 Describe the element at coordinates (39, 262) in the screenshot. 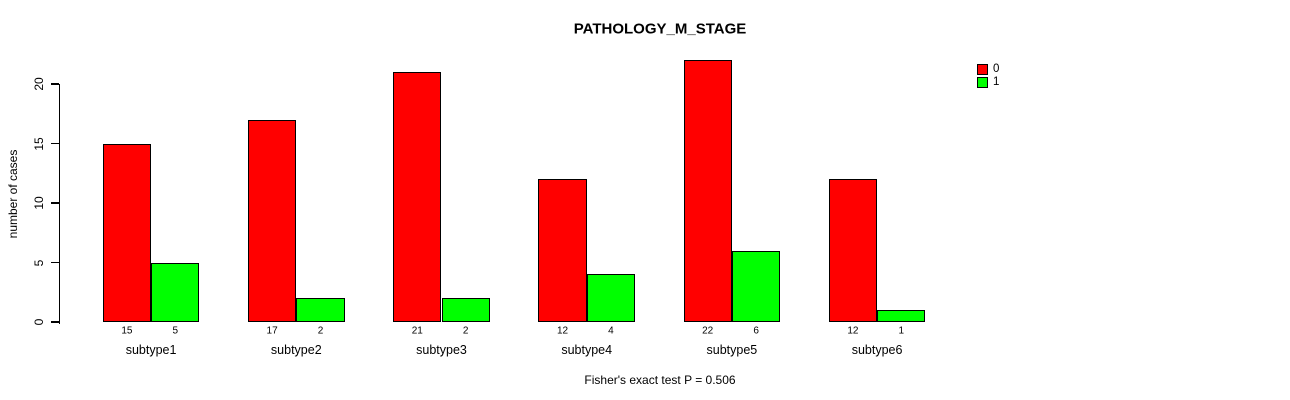

I see `y-axis-tick-label: 5` at that location.